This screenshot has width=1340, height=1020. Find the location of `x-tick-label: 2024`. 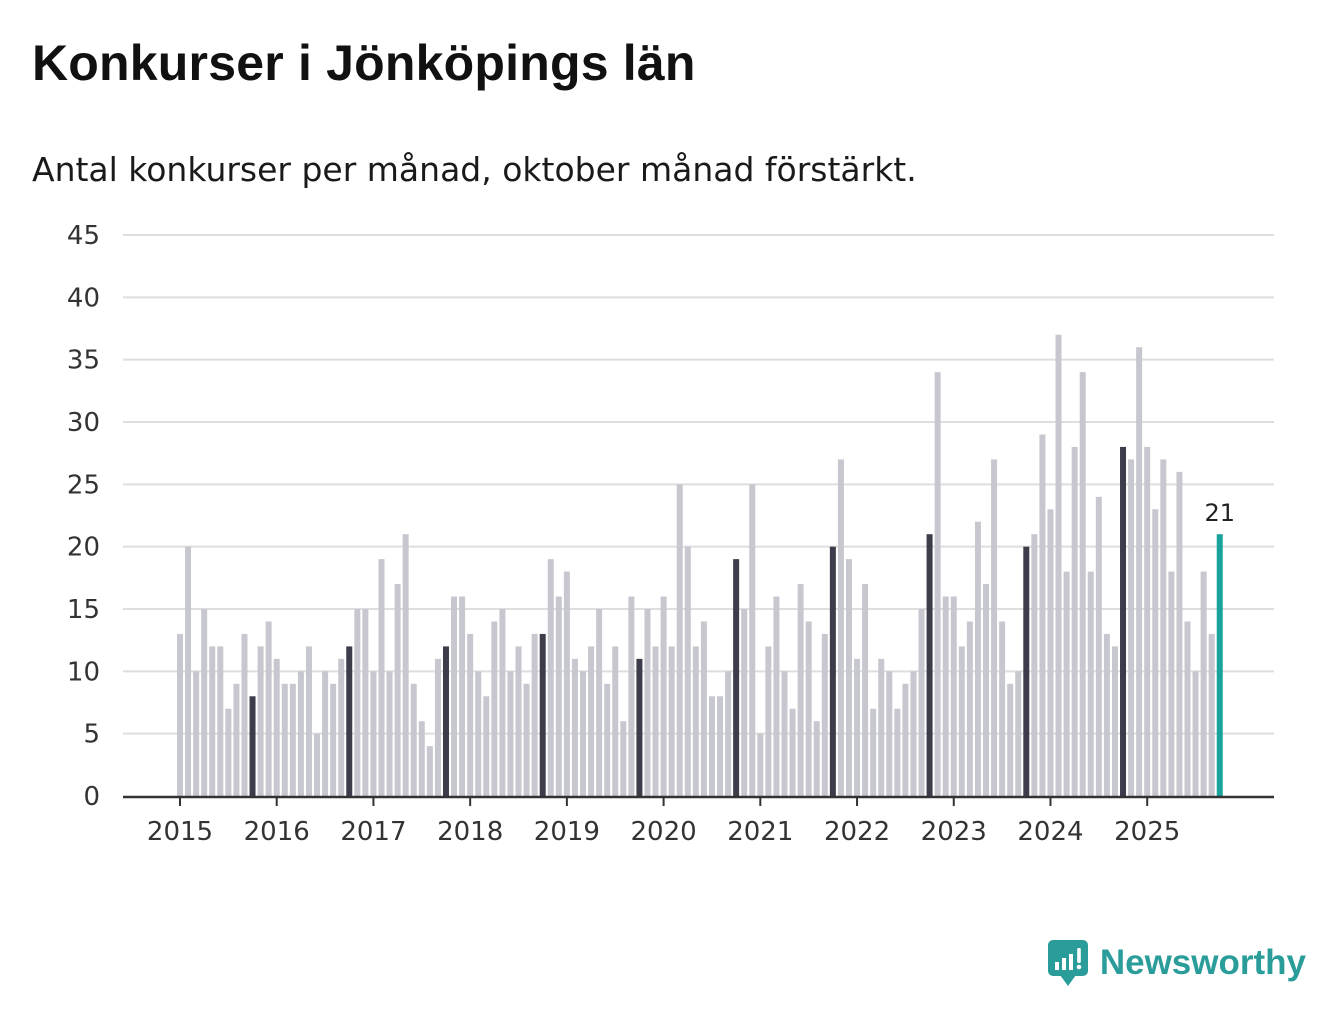

x-tick-label: 2024 is located at coordinates (1050, 832).